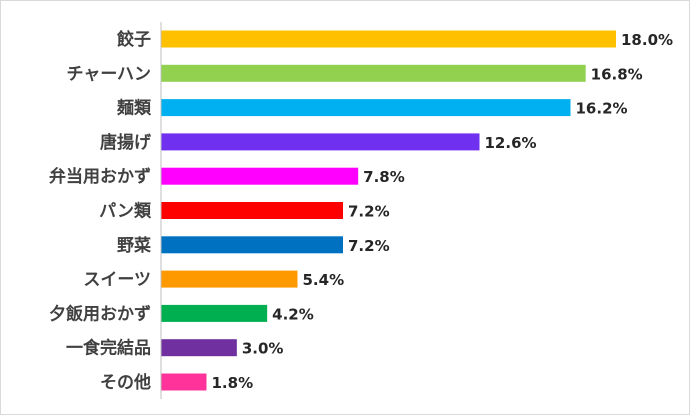  What do you see at coordinates (384, 177) in the screenshot?
I see `data-label: 7.8%` at bounding box center [384, 177].